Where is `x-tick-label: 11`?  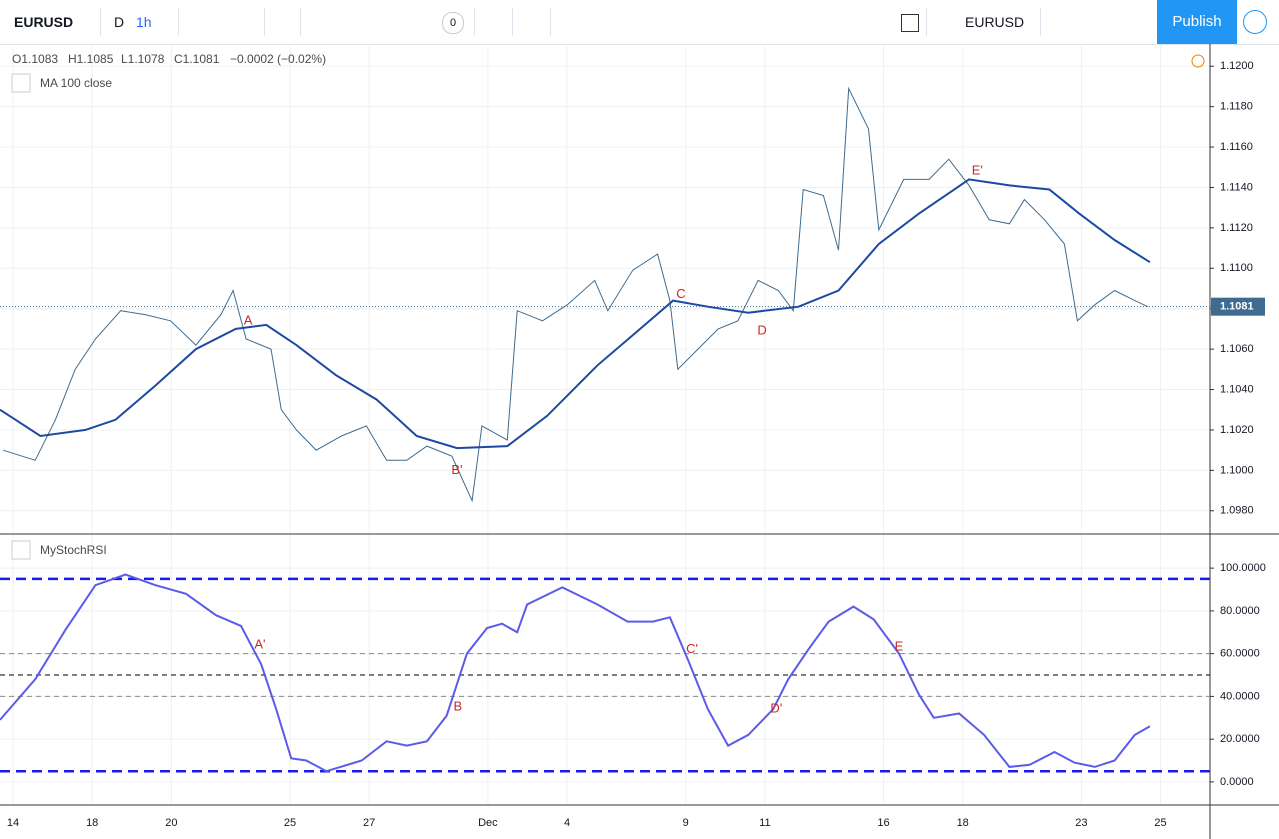 x-tick-label: 11 is located at coordinates (764, 823).